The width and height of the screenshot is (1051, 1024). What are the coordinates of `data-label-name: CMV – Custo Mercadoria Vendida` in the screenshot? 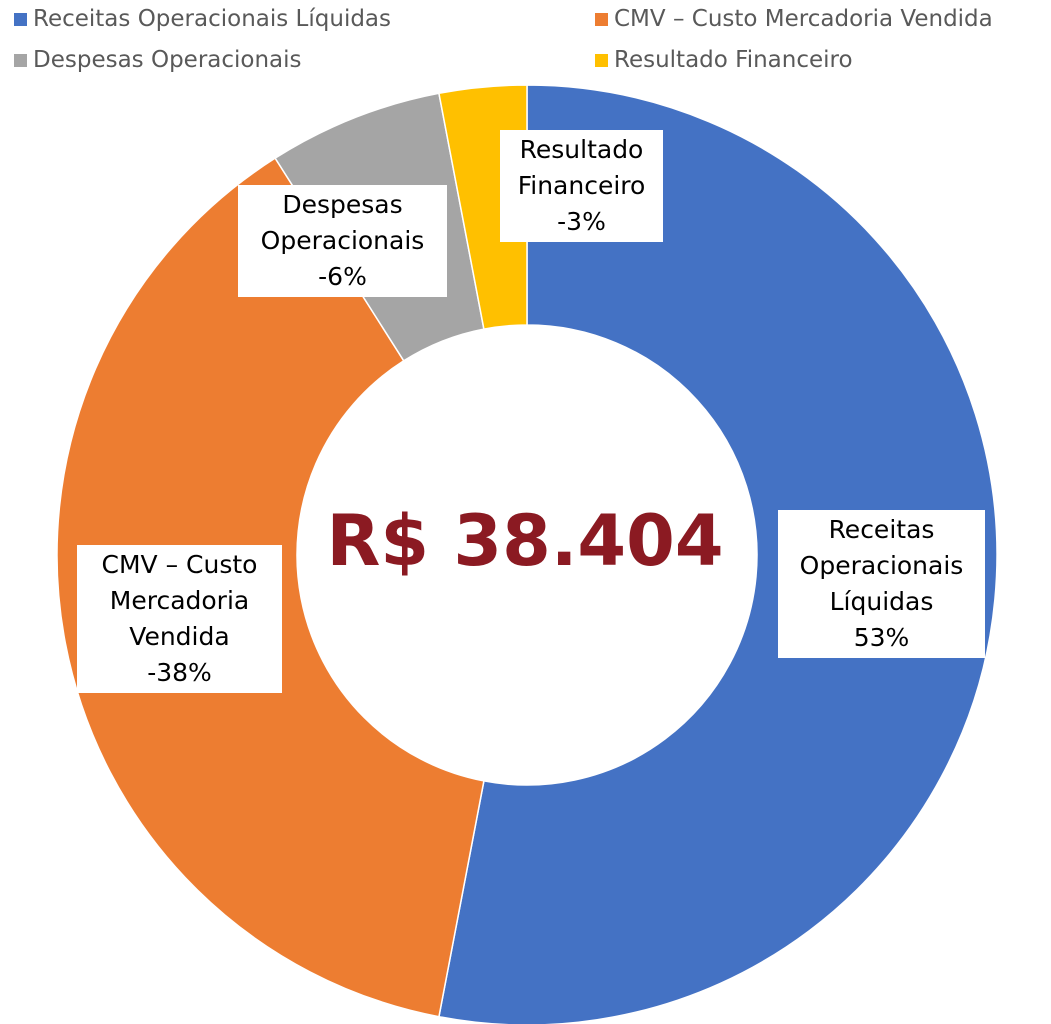 It's located at (179, 600).